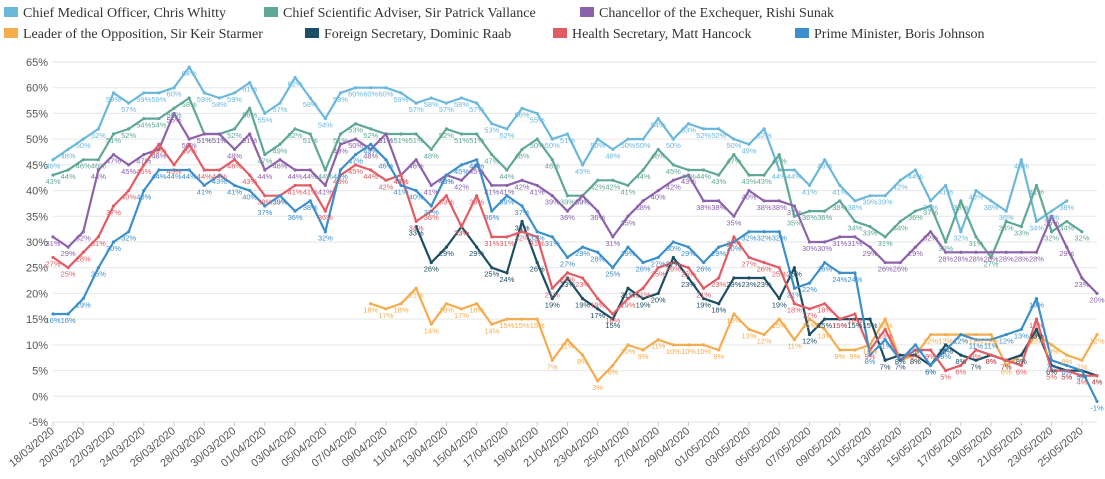  Describe the element at coordinates (643, 294) in the screenshot. I see `data-label: 21%` at that location.